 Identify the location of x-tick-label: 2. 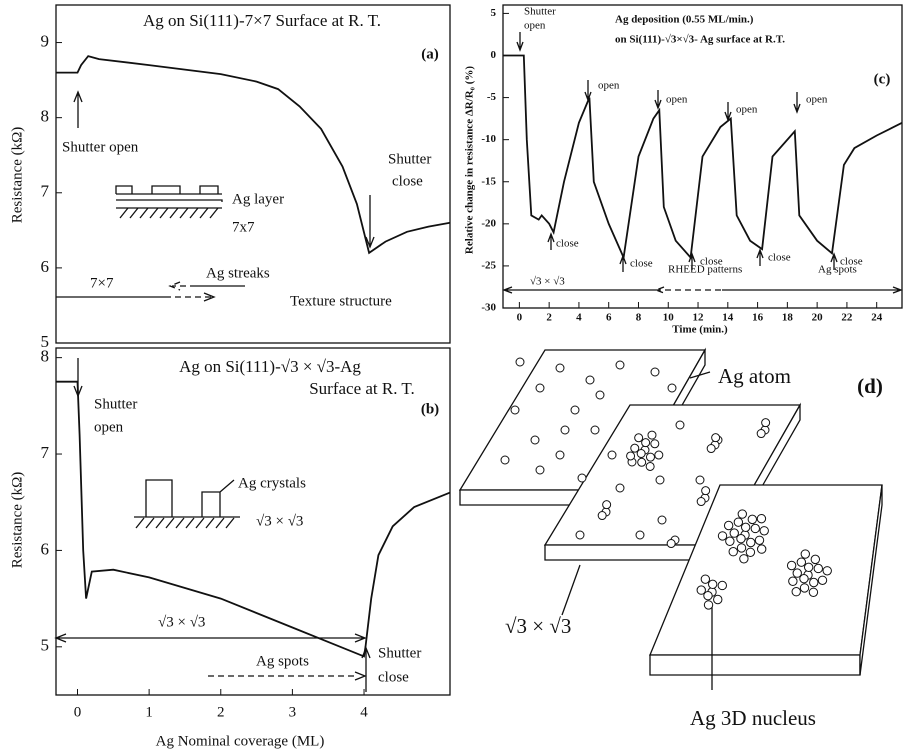
(549, 318).